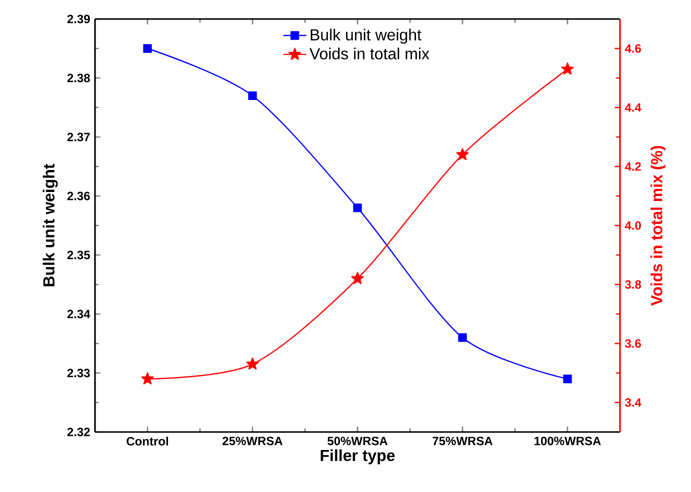  What do you see at coordinates (632, 225) in the screenshot?
I see `y2-tick-label: 4.0` at bounding box center [632, 225].